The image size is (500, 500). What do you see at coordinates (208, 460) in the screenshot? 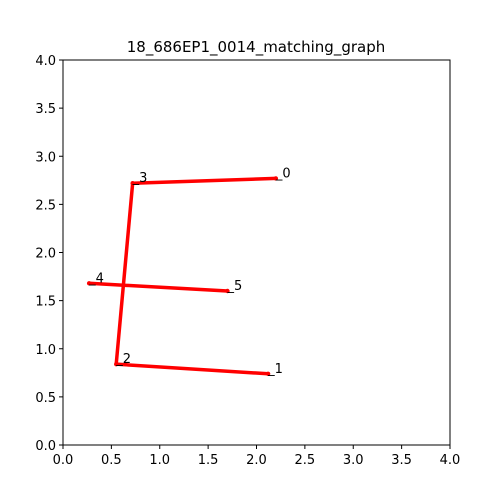
I see `x-tick-label: 1.5` at bounding box center [208, 460].